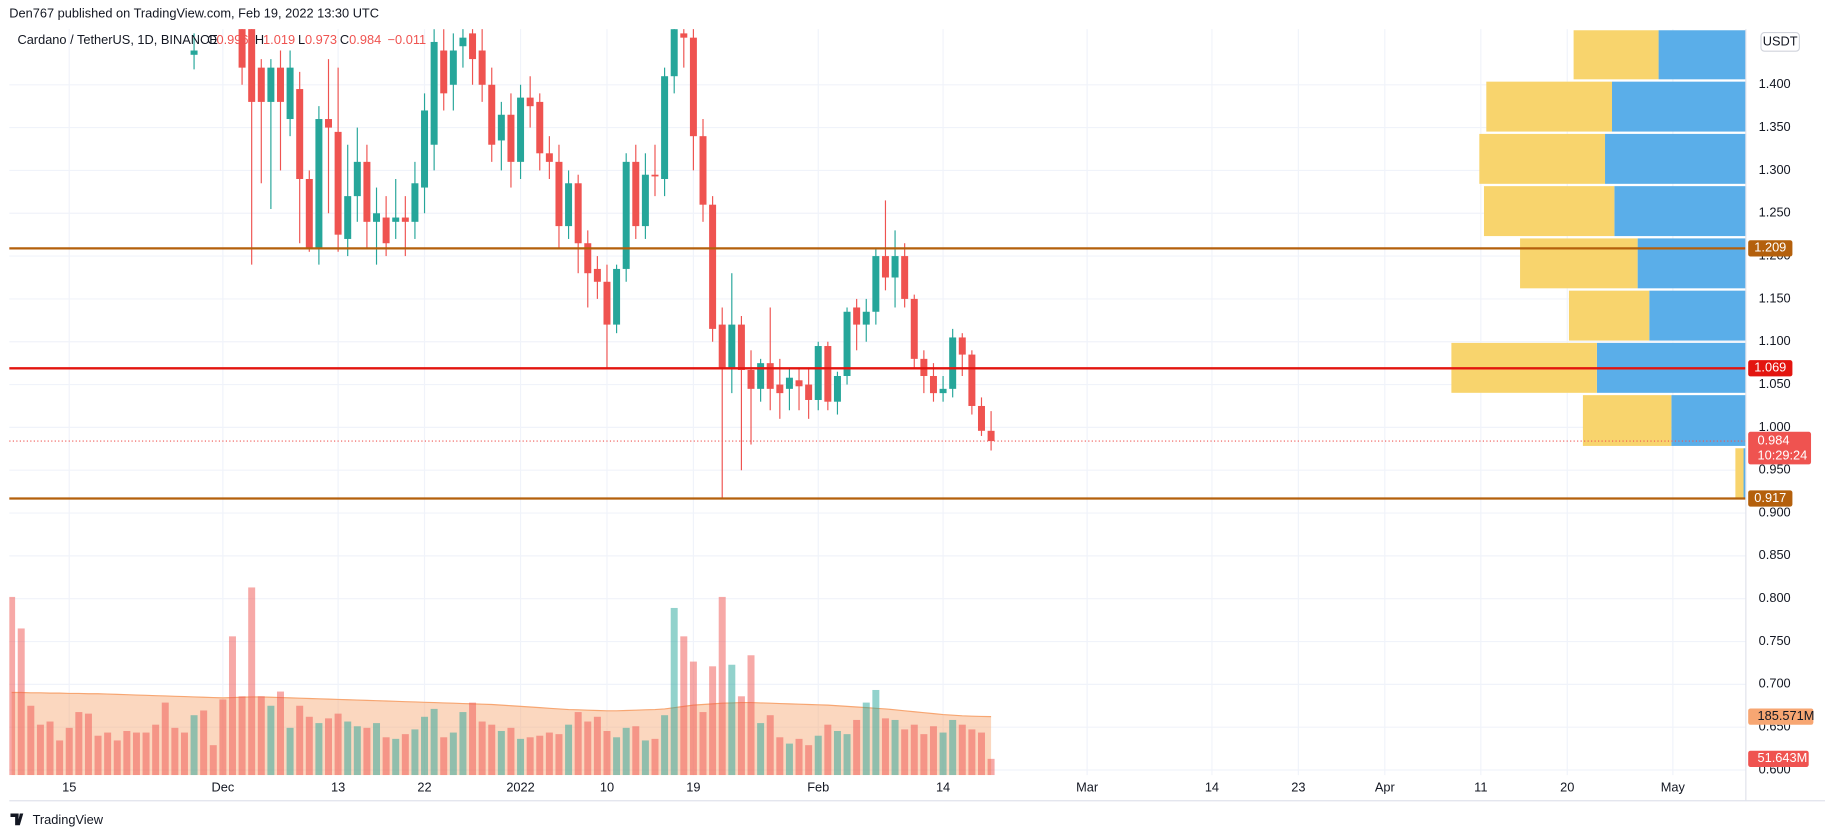 This screenshot has height=838, width=1825. I want to click on legend-change: −0.011, so click(407, 39).